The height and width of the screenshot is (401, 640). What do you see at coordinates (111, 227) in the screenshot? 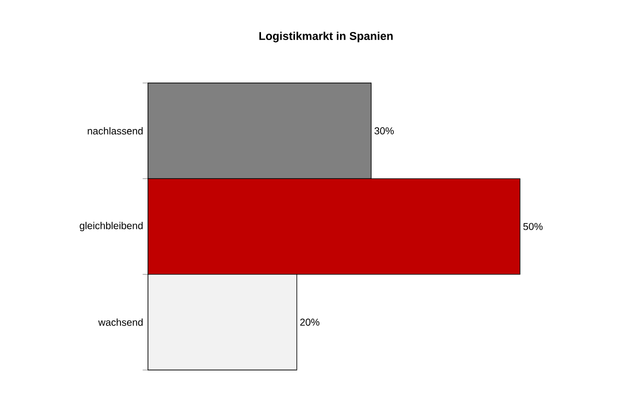
I see `y-tick-label: gleichbleibend` at bounding box center [111, 227].